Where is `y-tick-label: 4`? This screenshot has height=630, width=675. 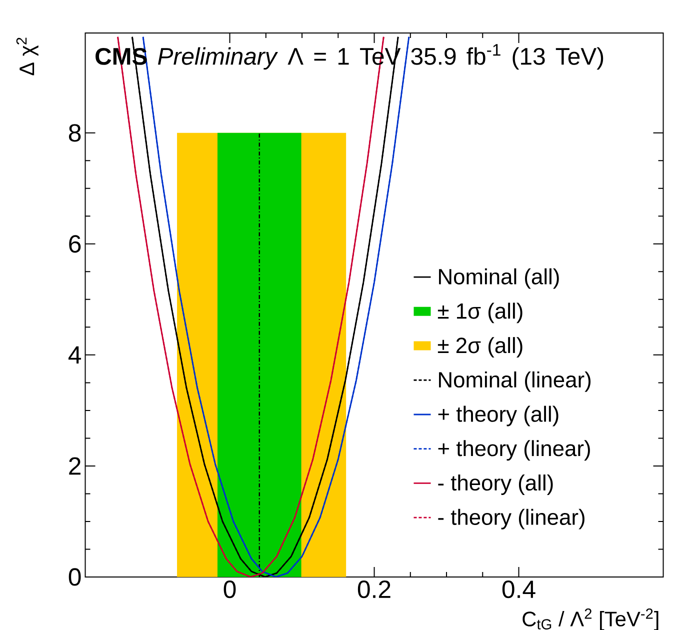 y-tick-label: 4 is located at coordinates (75, 355).